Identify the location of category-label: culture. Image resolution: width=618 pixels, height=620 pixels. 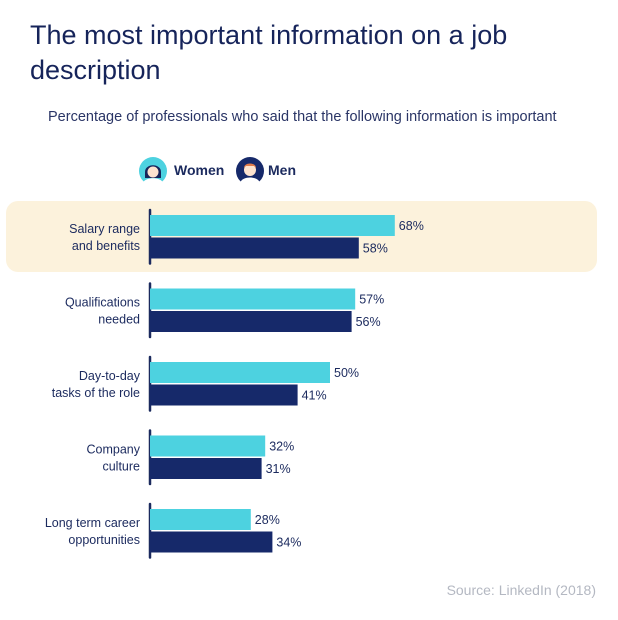
(121, 466).